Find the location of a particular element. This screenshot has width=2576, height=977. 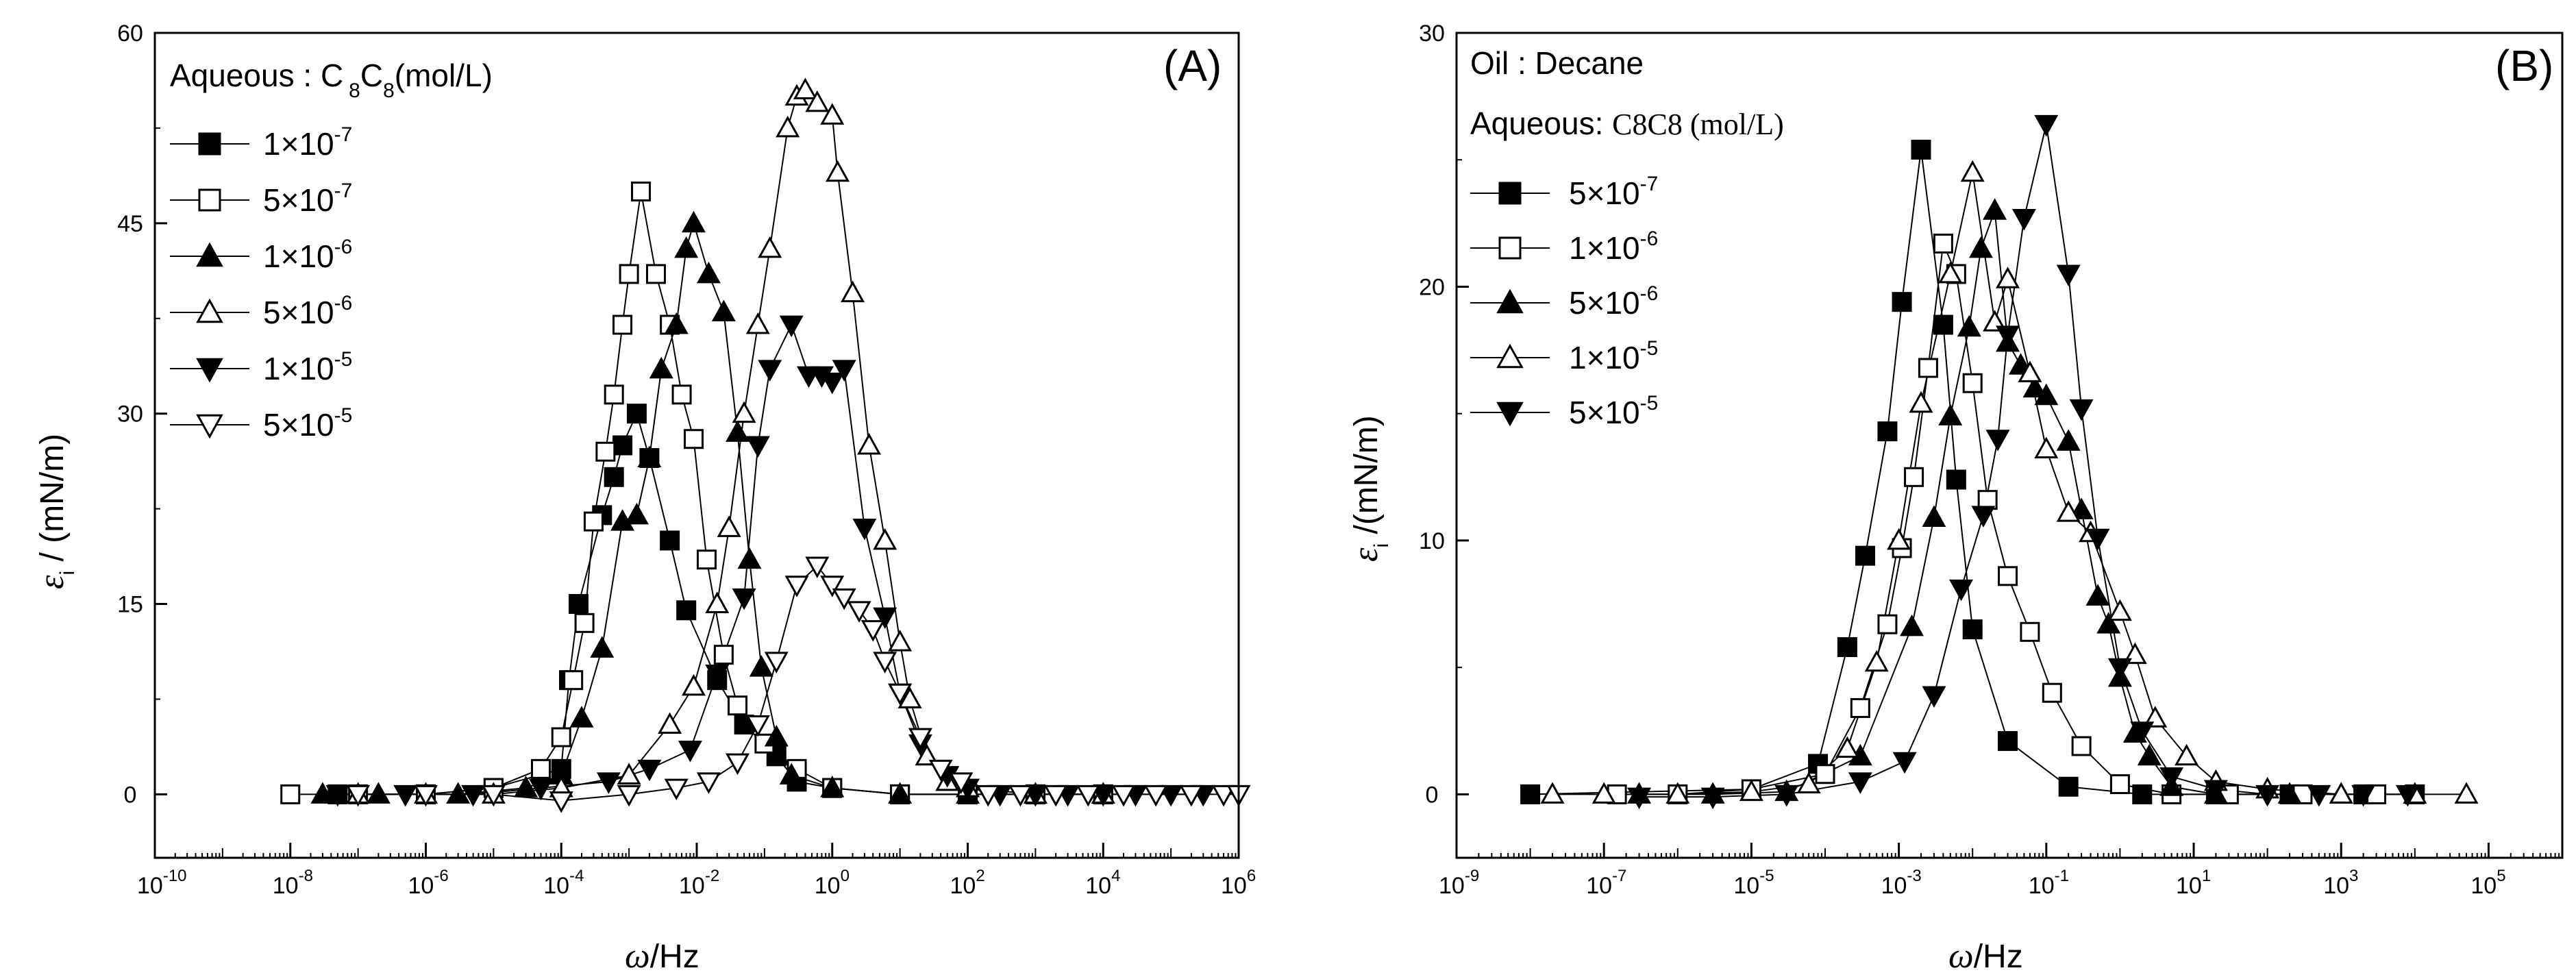

panel-a-legend-header: Aqueous : C 8C8(mol/L) is located at coordinates (331, 80).